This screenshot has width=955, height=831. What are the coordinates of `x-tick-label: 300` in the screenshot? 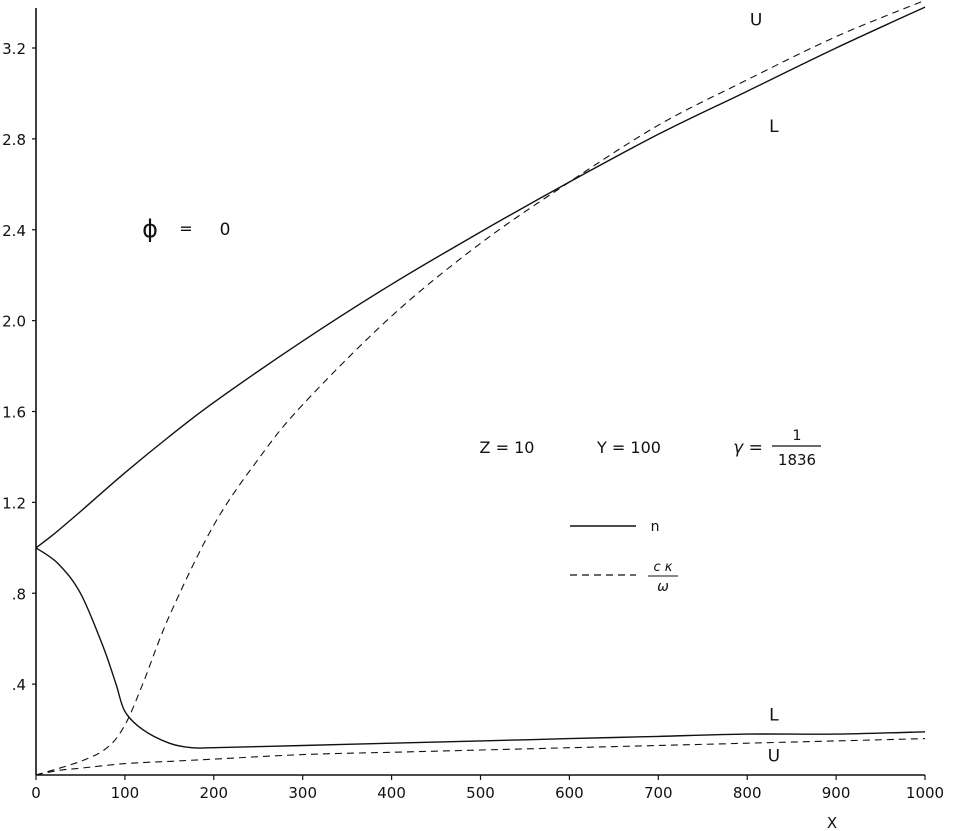 It's located at (302, 793).